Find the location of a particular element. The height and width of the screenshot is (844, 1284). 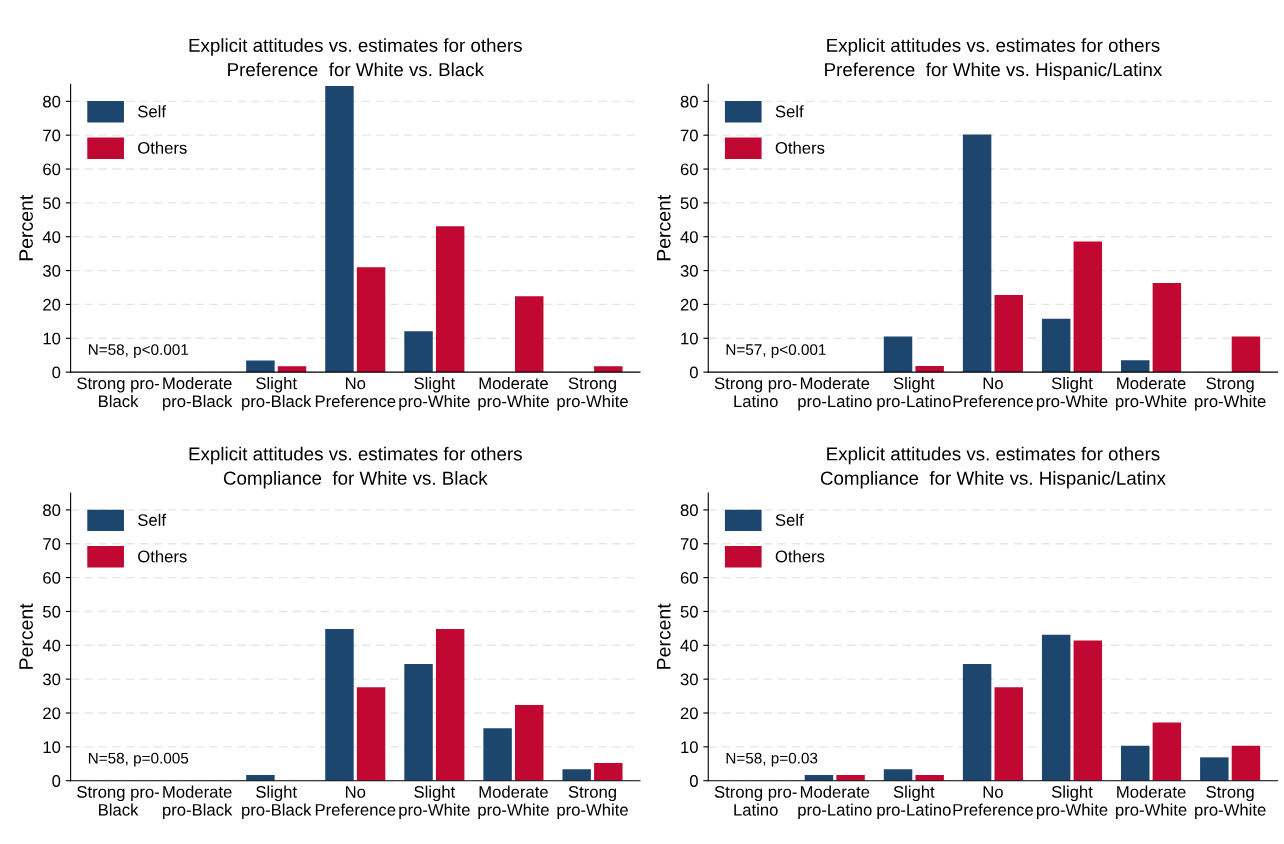

y-axis-title: Percent is located at coordinates (664, 227).